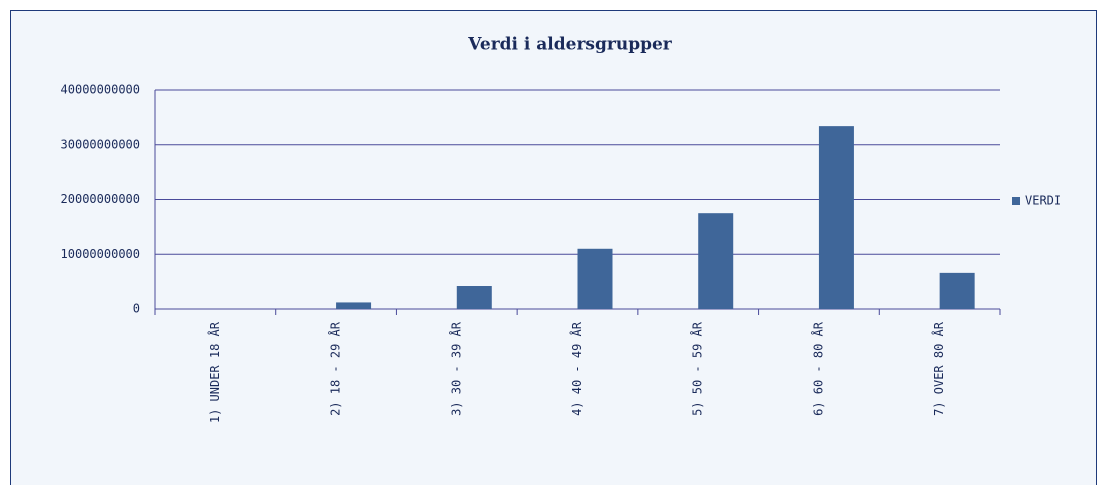 The image size is (1100, 485). Describe the element at coordinates (455, 368) in the screenshot. I see `x-tick-label: 3) 30 - 39 ÅR` at that location.